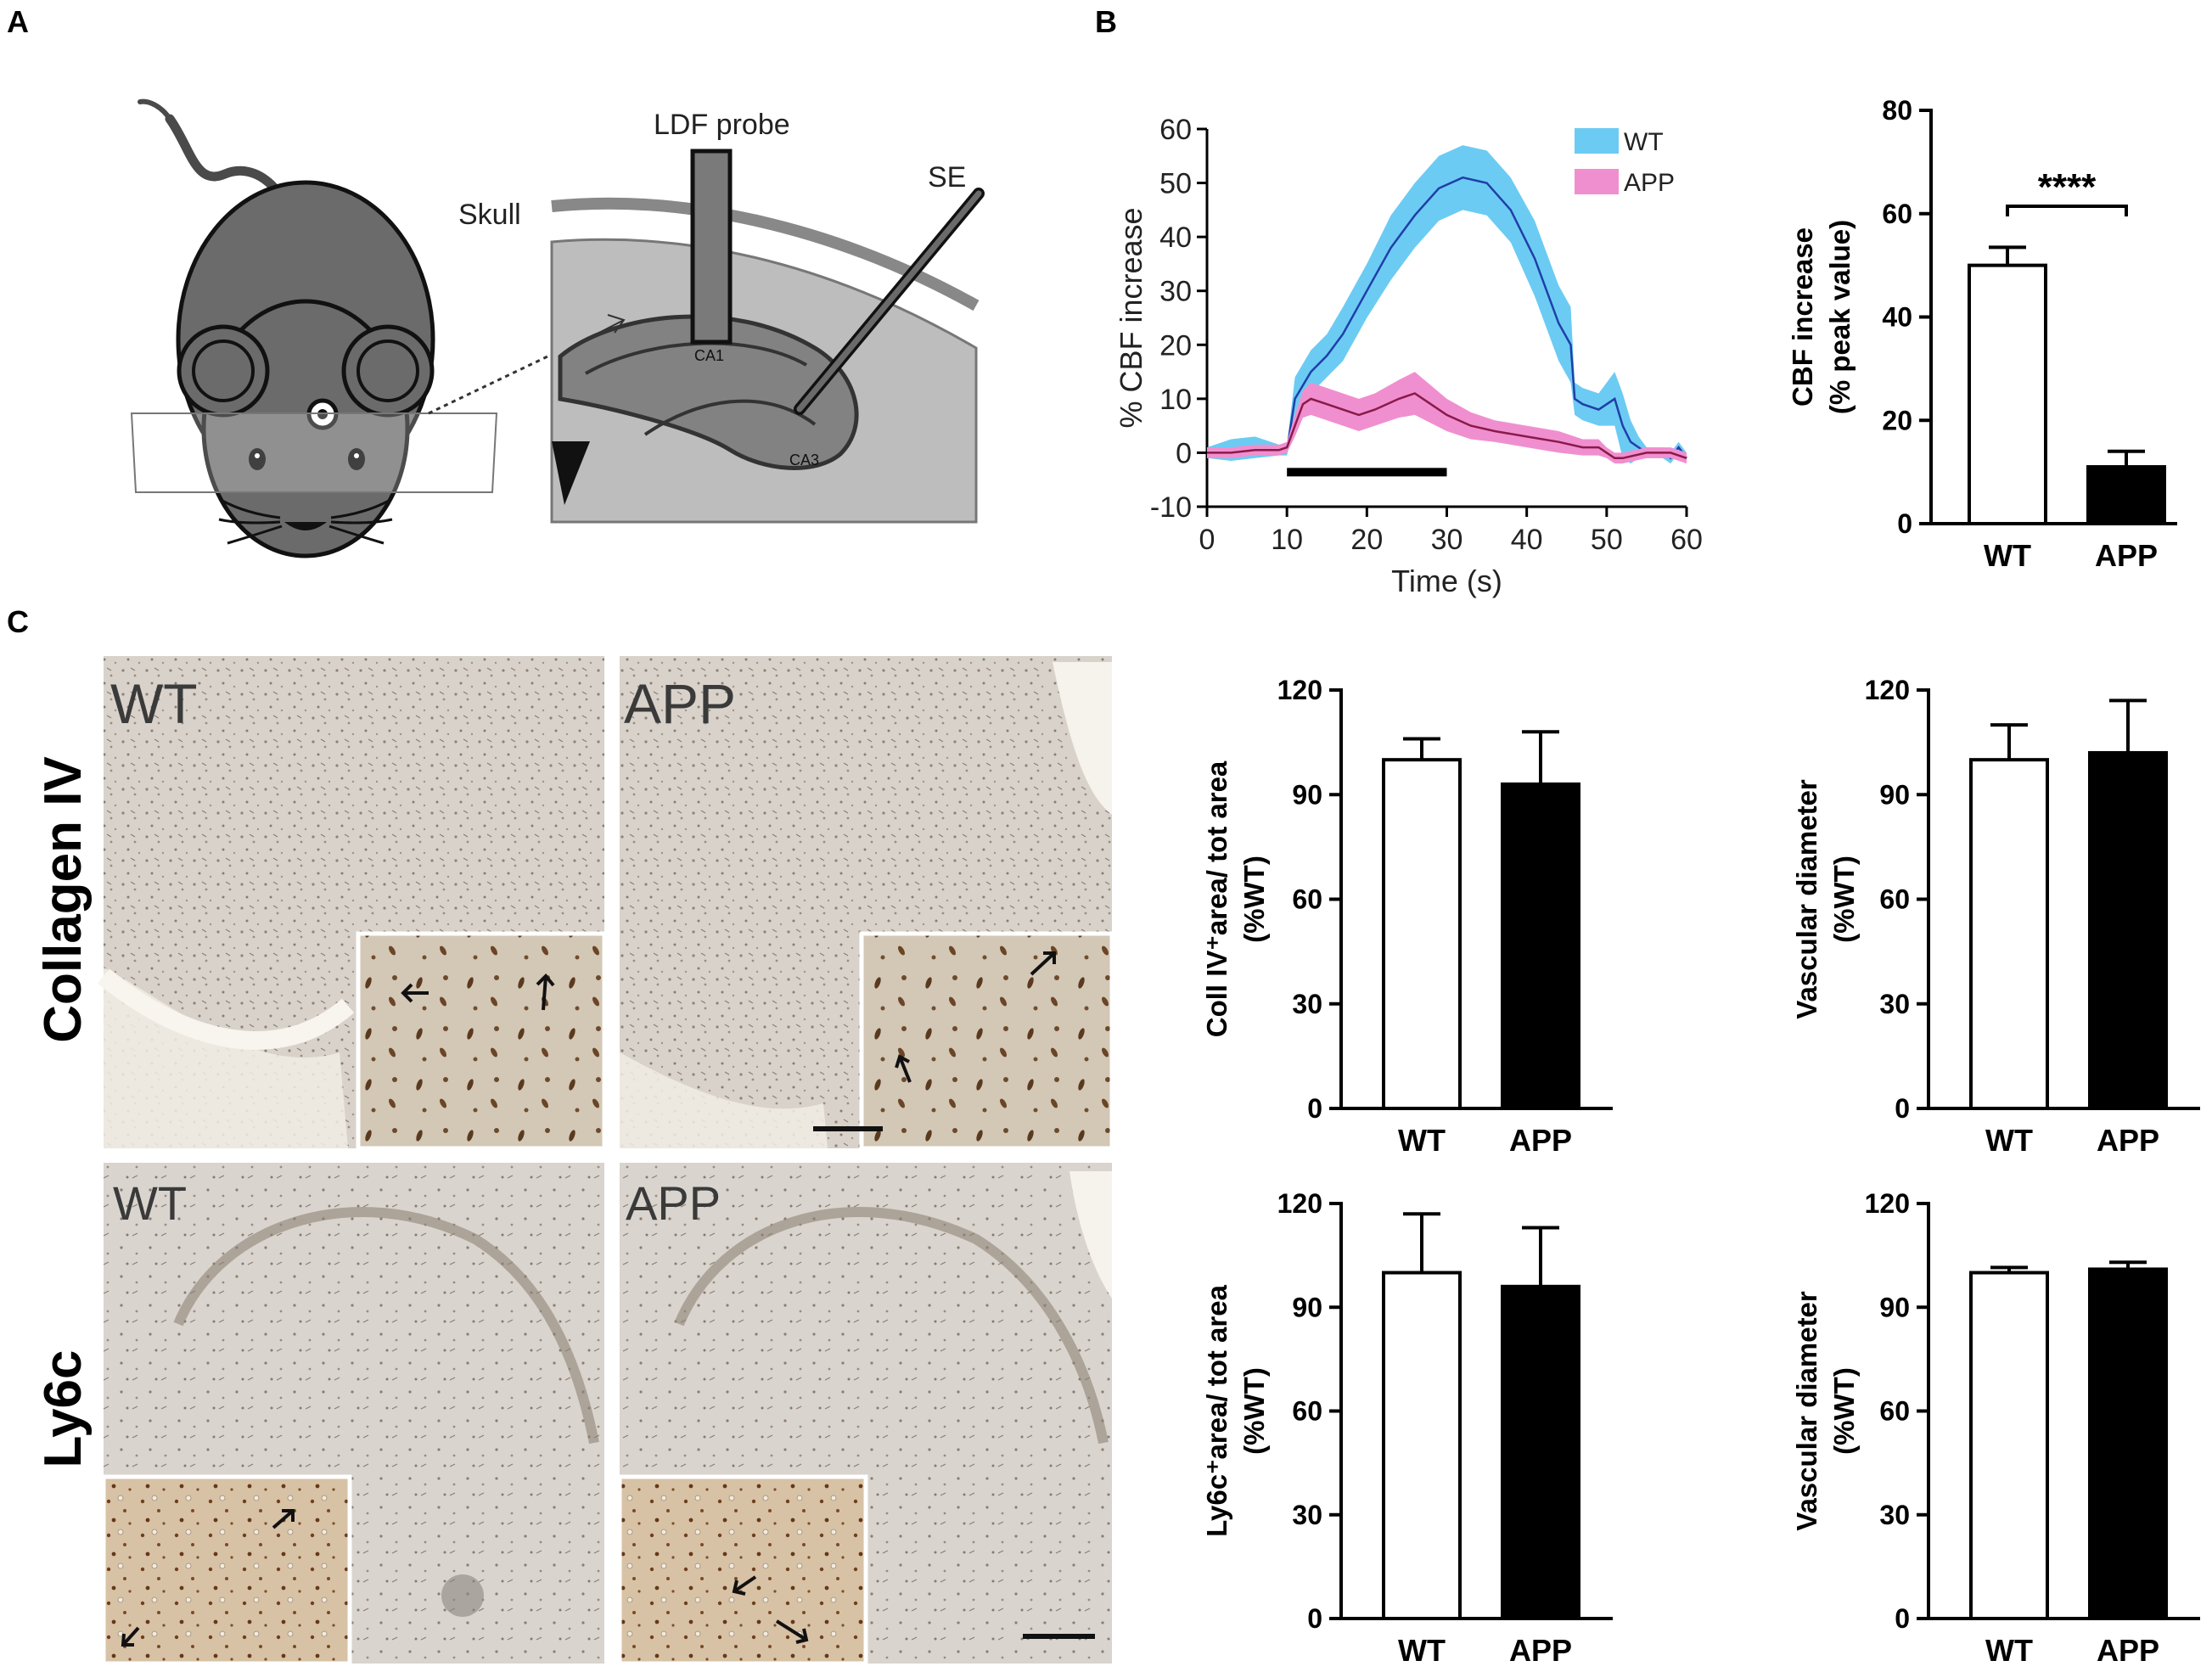 This screenshot has width=2212, height=1672. I want to click on series-band-wt, so click(1447, 304).